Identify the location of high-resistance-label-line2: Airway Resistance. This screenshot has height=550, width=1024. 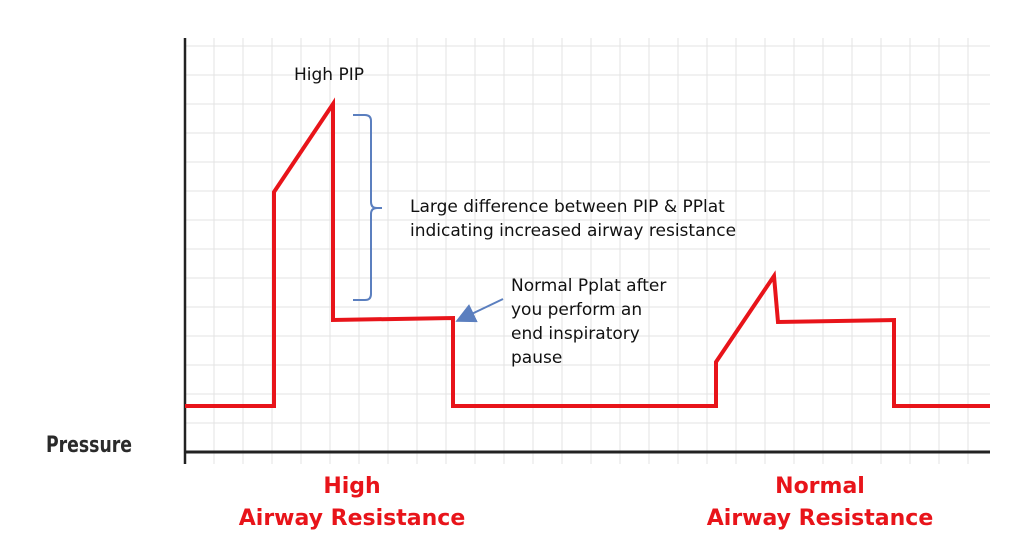
(352, 518).